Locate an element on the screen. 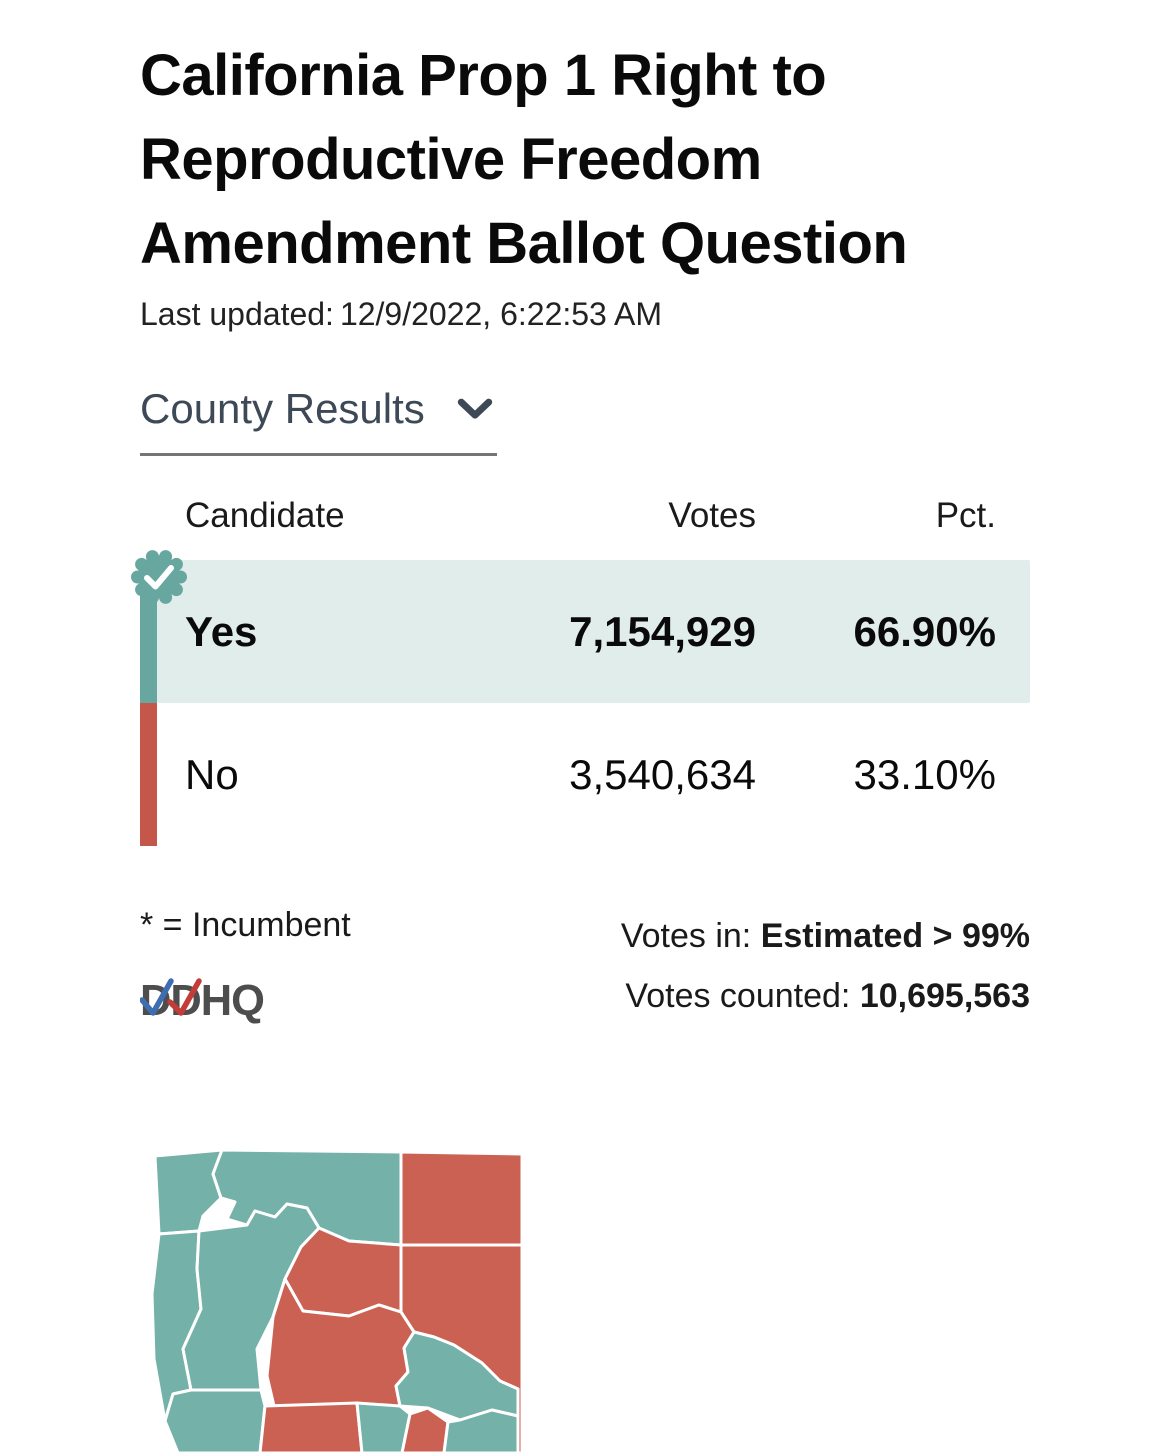 The image size is (1170, 1453). county-sierra is located at coordinates (481, 1430).